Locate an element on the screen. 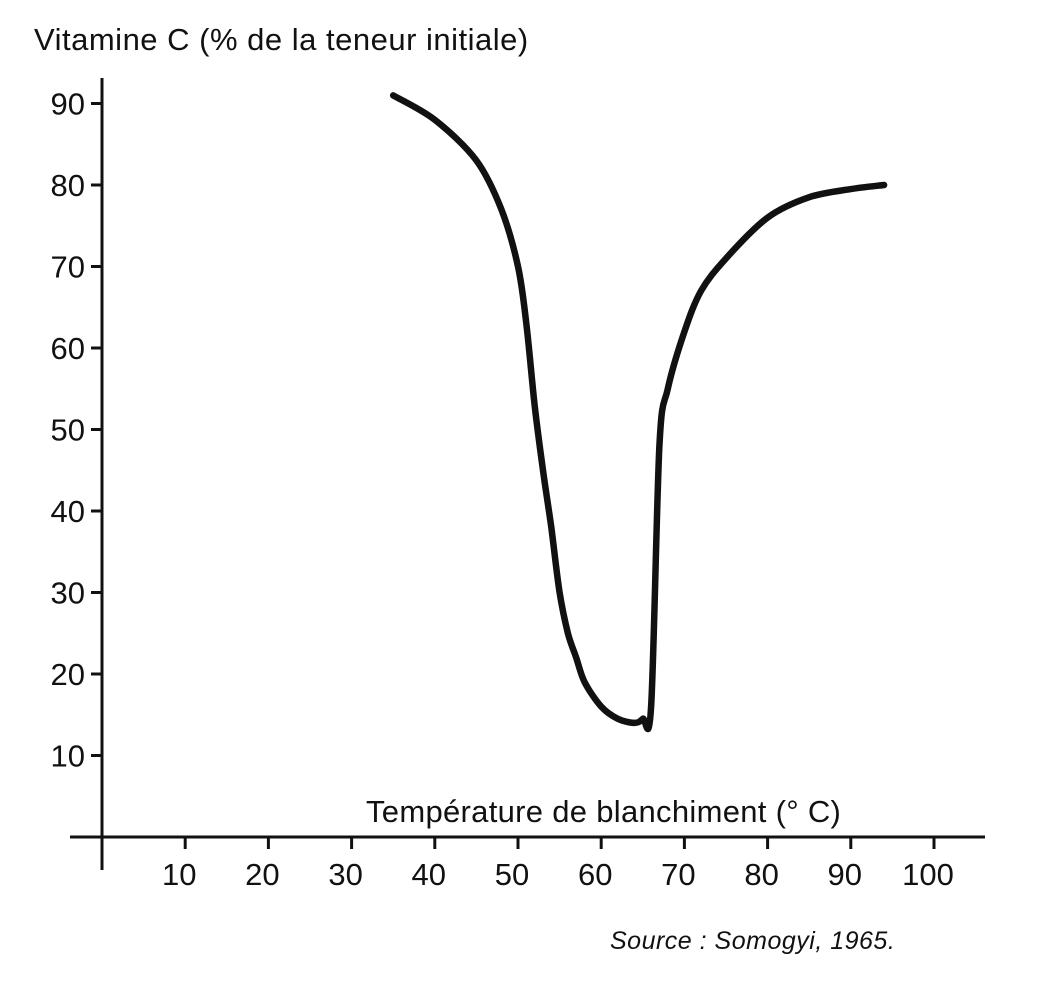 The height and width of the screenshot is (993, 1042). x-axis-ticks: 10 20 30 40 50 60 70 80 90 100 is located at coordinates (558, 864).